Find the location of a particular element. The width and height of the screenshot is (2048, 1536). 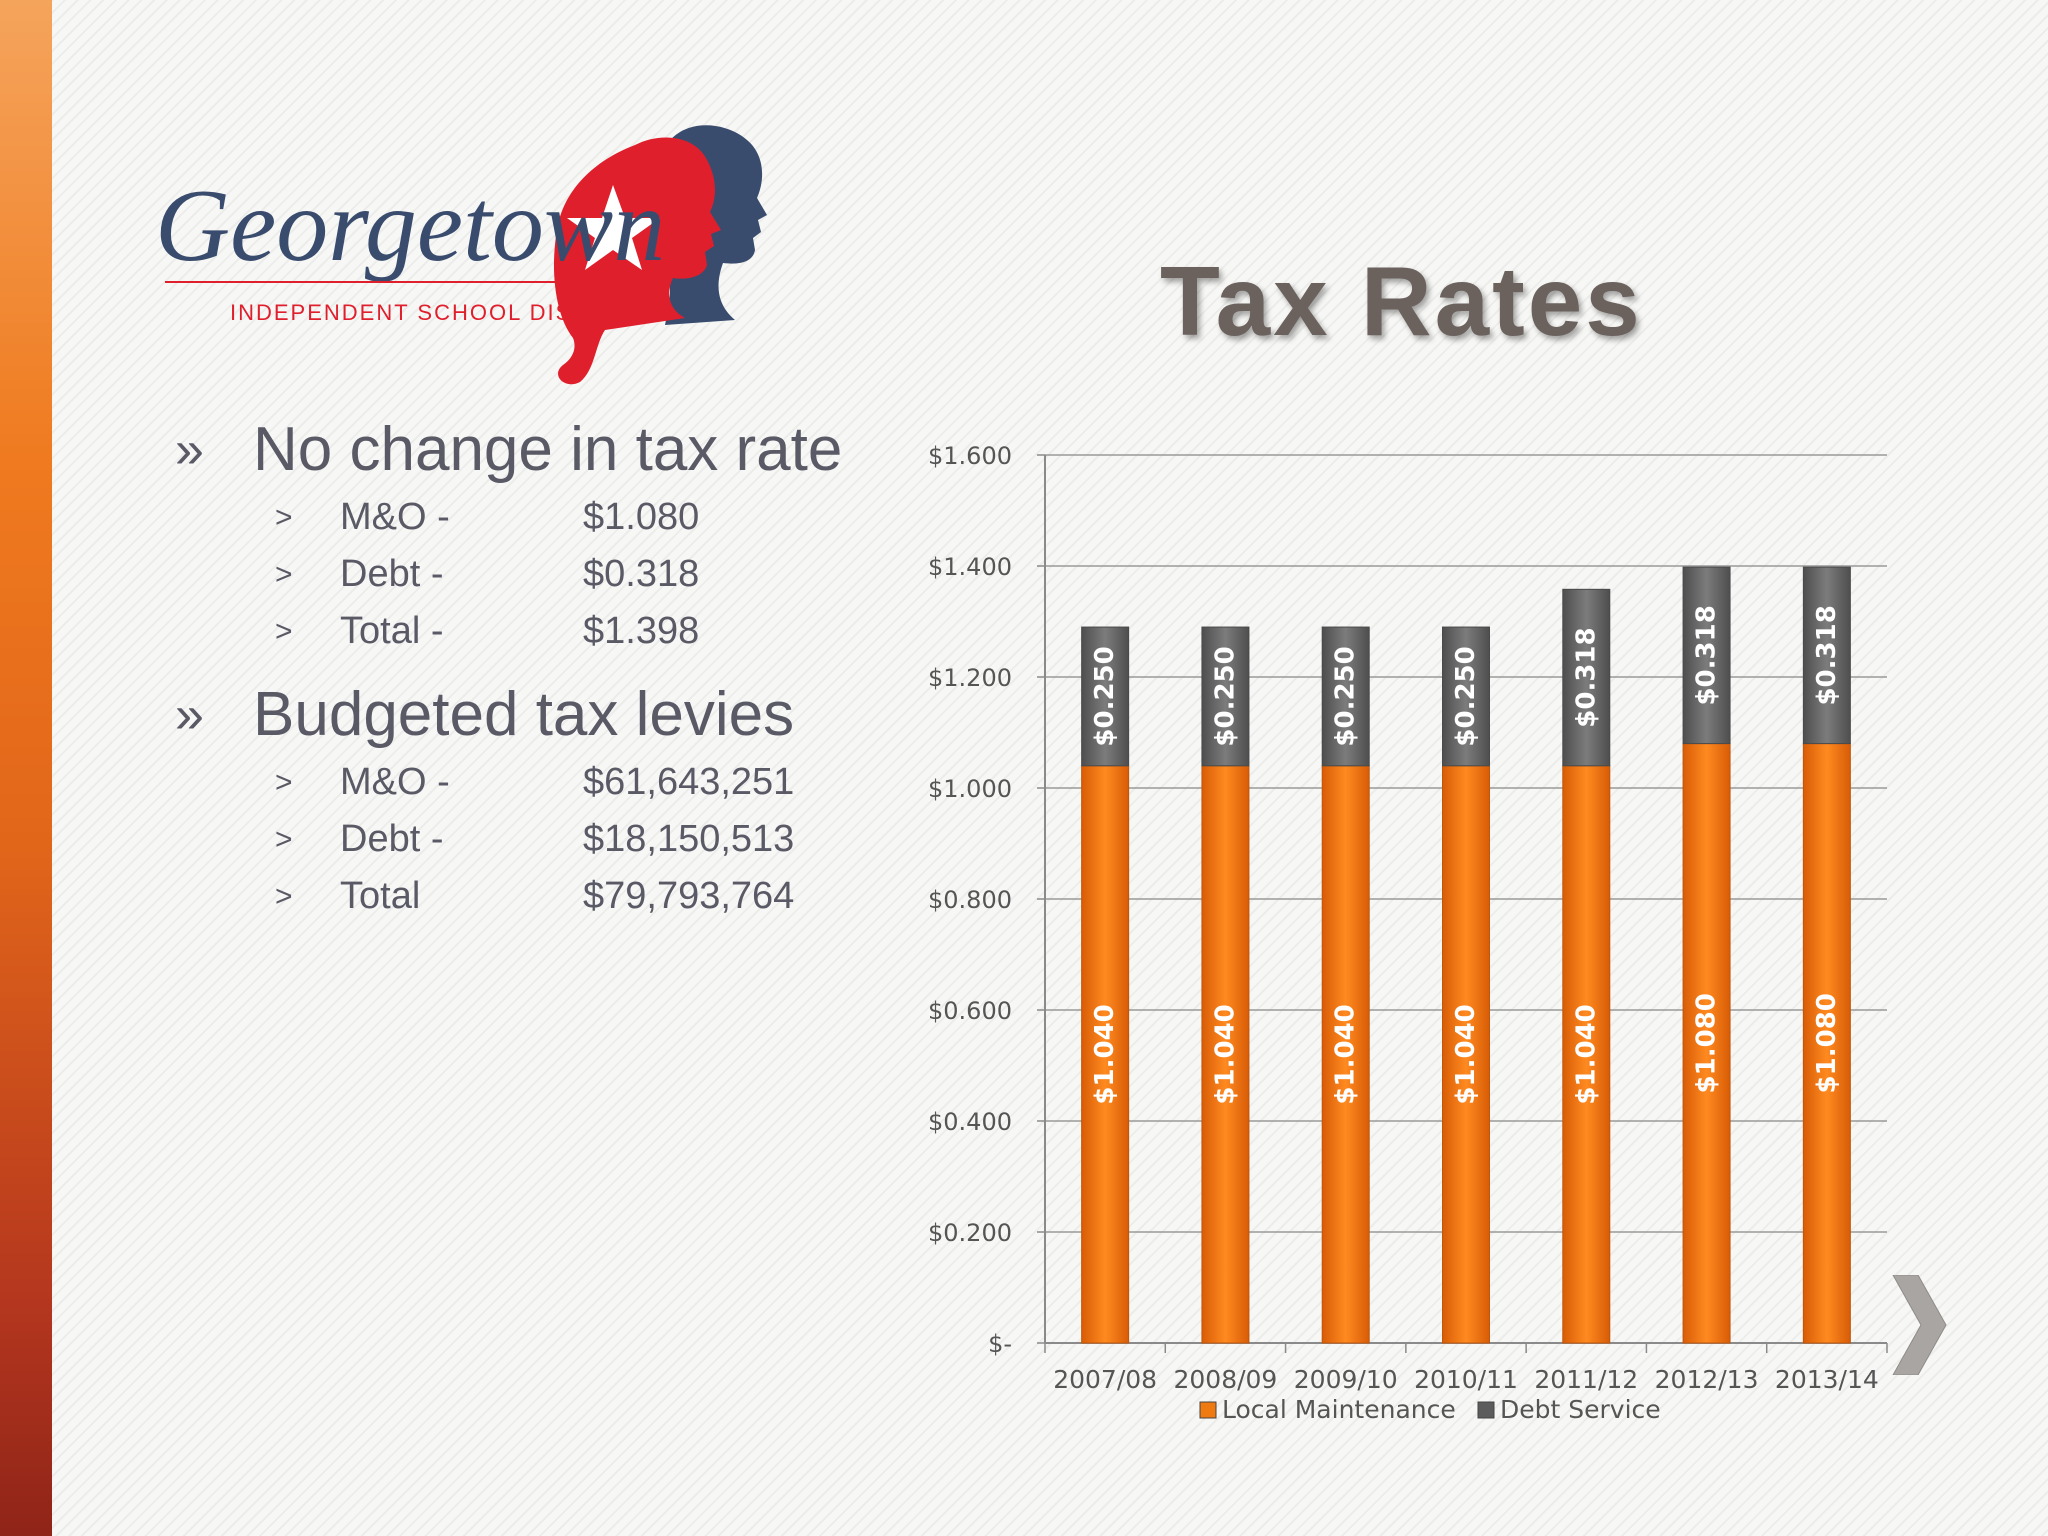

x-tick-label: 2008/09 is located at coordinates (1225, 1379).